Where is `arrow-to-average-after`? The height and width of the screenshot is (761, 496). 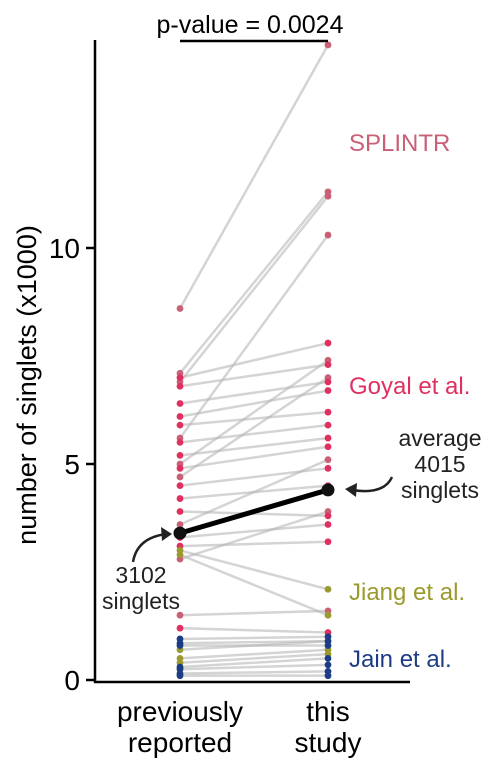 arrow-to-average-after is located at coordinates (372, 484).